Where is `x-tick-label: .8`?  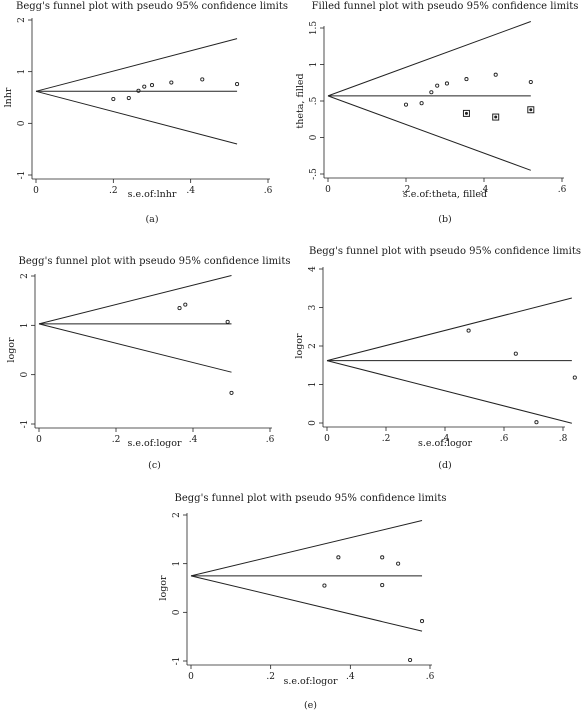
x-tick-label: .8 is located at coordinates (563, 439).